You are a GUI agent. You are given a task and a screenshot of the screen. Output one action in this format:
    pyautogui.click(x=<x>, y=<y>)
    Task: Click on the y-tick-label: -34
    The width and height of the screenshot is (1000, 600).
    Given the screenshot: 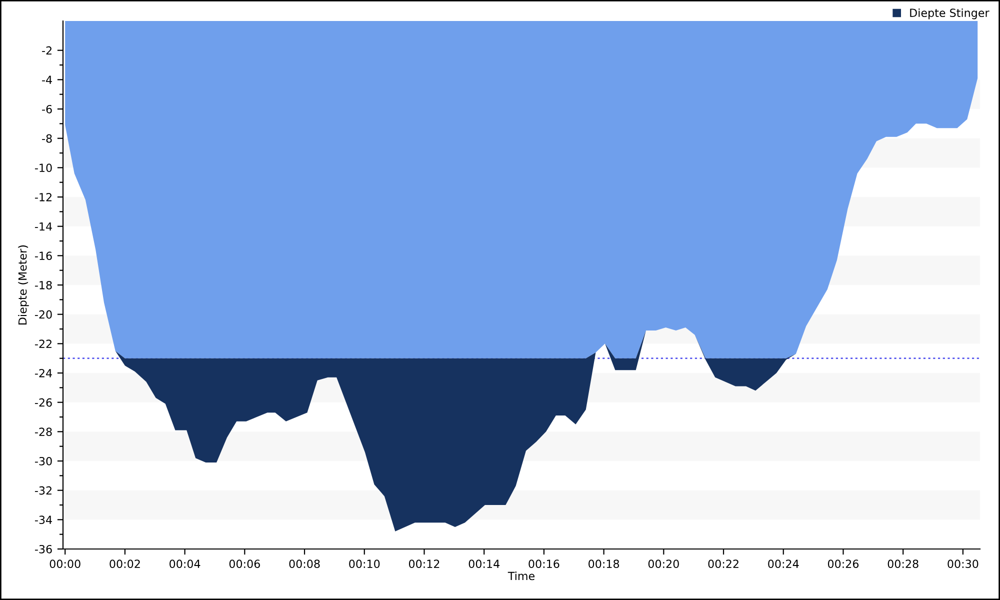 What is the action you would take?
    pyautogui.click(x=43, y=520)
    